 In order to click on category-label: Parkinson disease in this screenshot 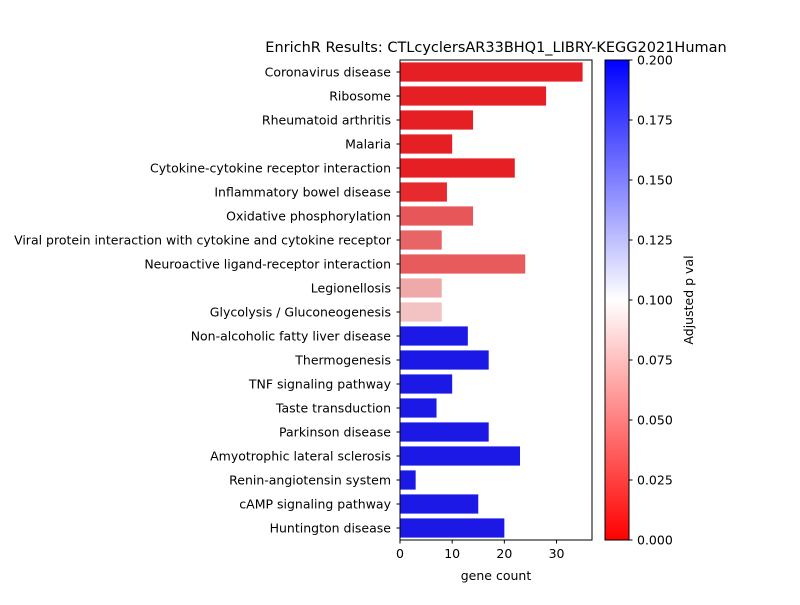, I will do `click(335, 432)`.